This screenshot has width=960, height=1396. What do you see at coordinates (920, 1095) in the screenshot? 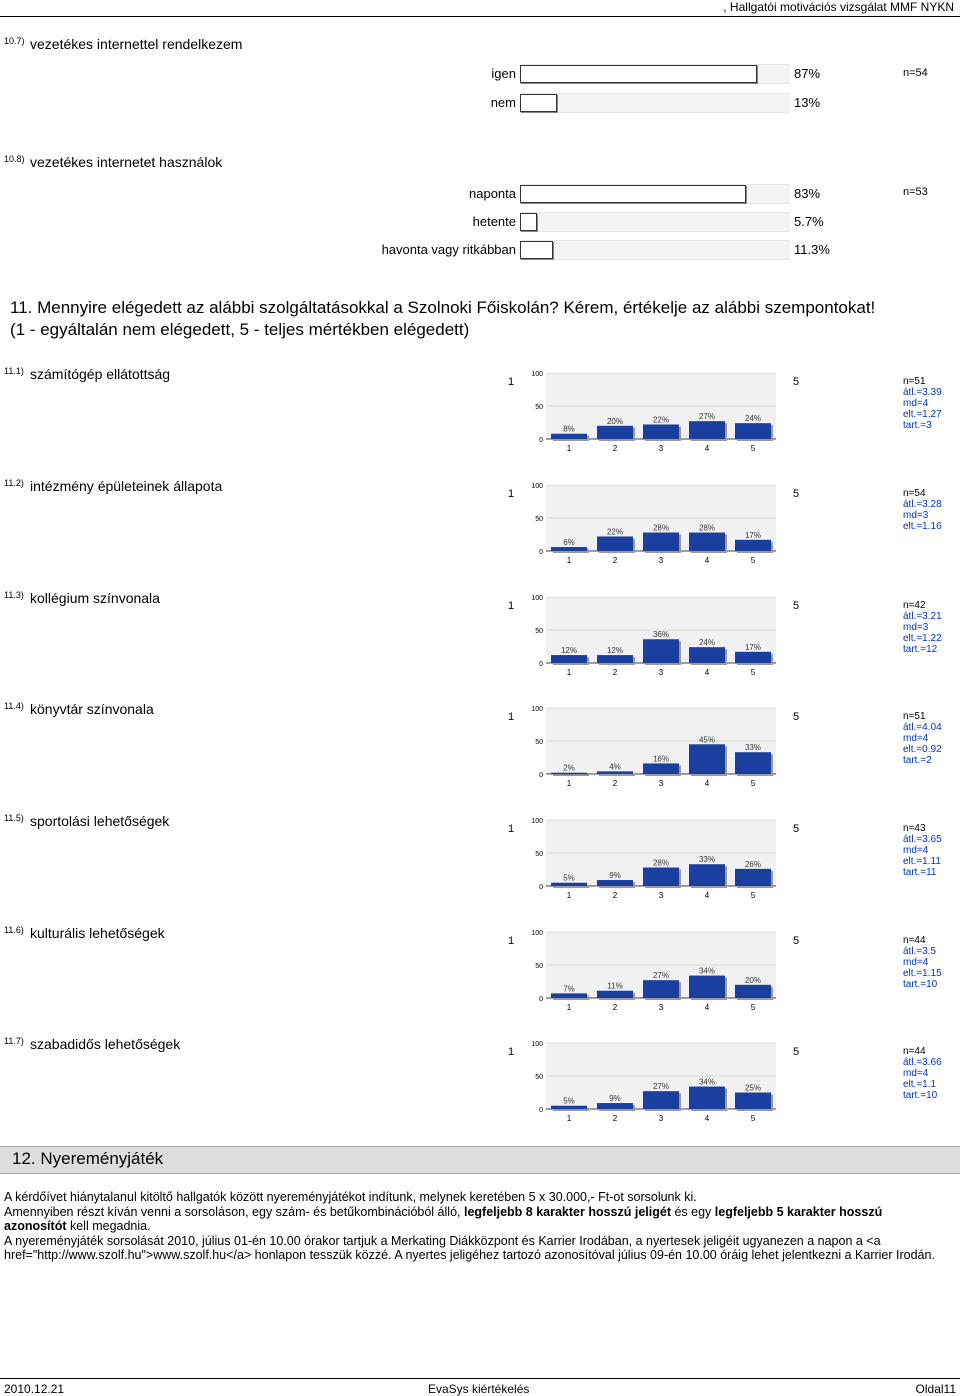
I see `stat-value: tart.=10` at bounding box center [920, 1095].